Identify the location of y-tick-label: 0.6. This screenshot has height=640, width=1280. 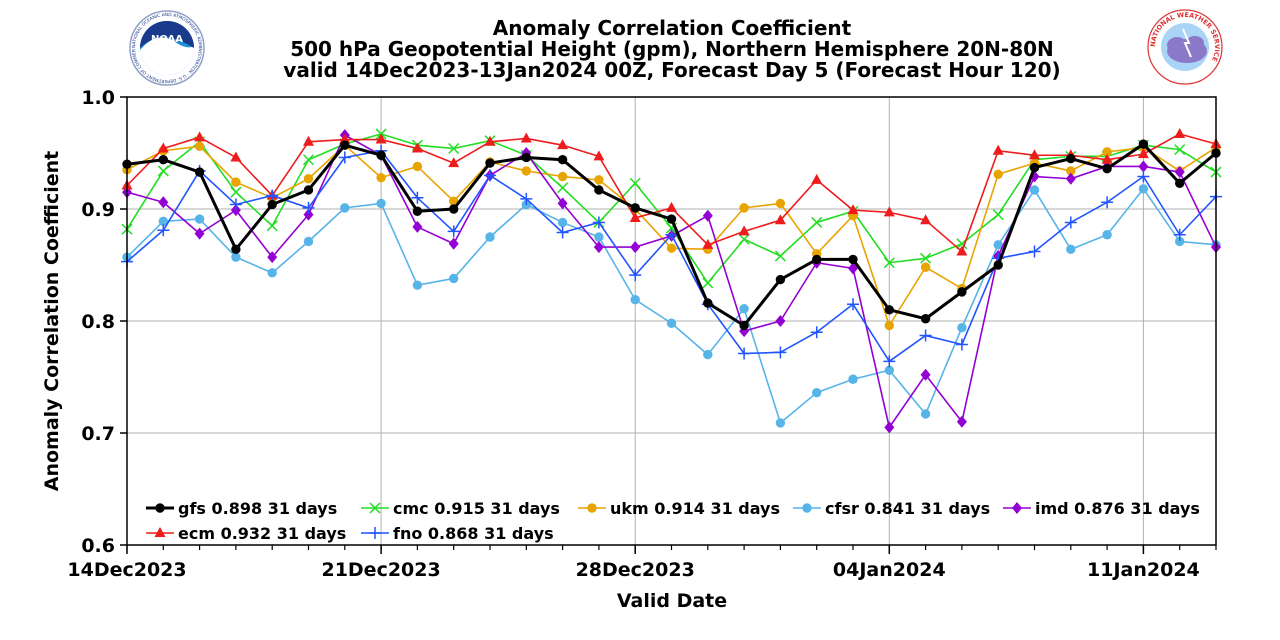
(98, 546).